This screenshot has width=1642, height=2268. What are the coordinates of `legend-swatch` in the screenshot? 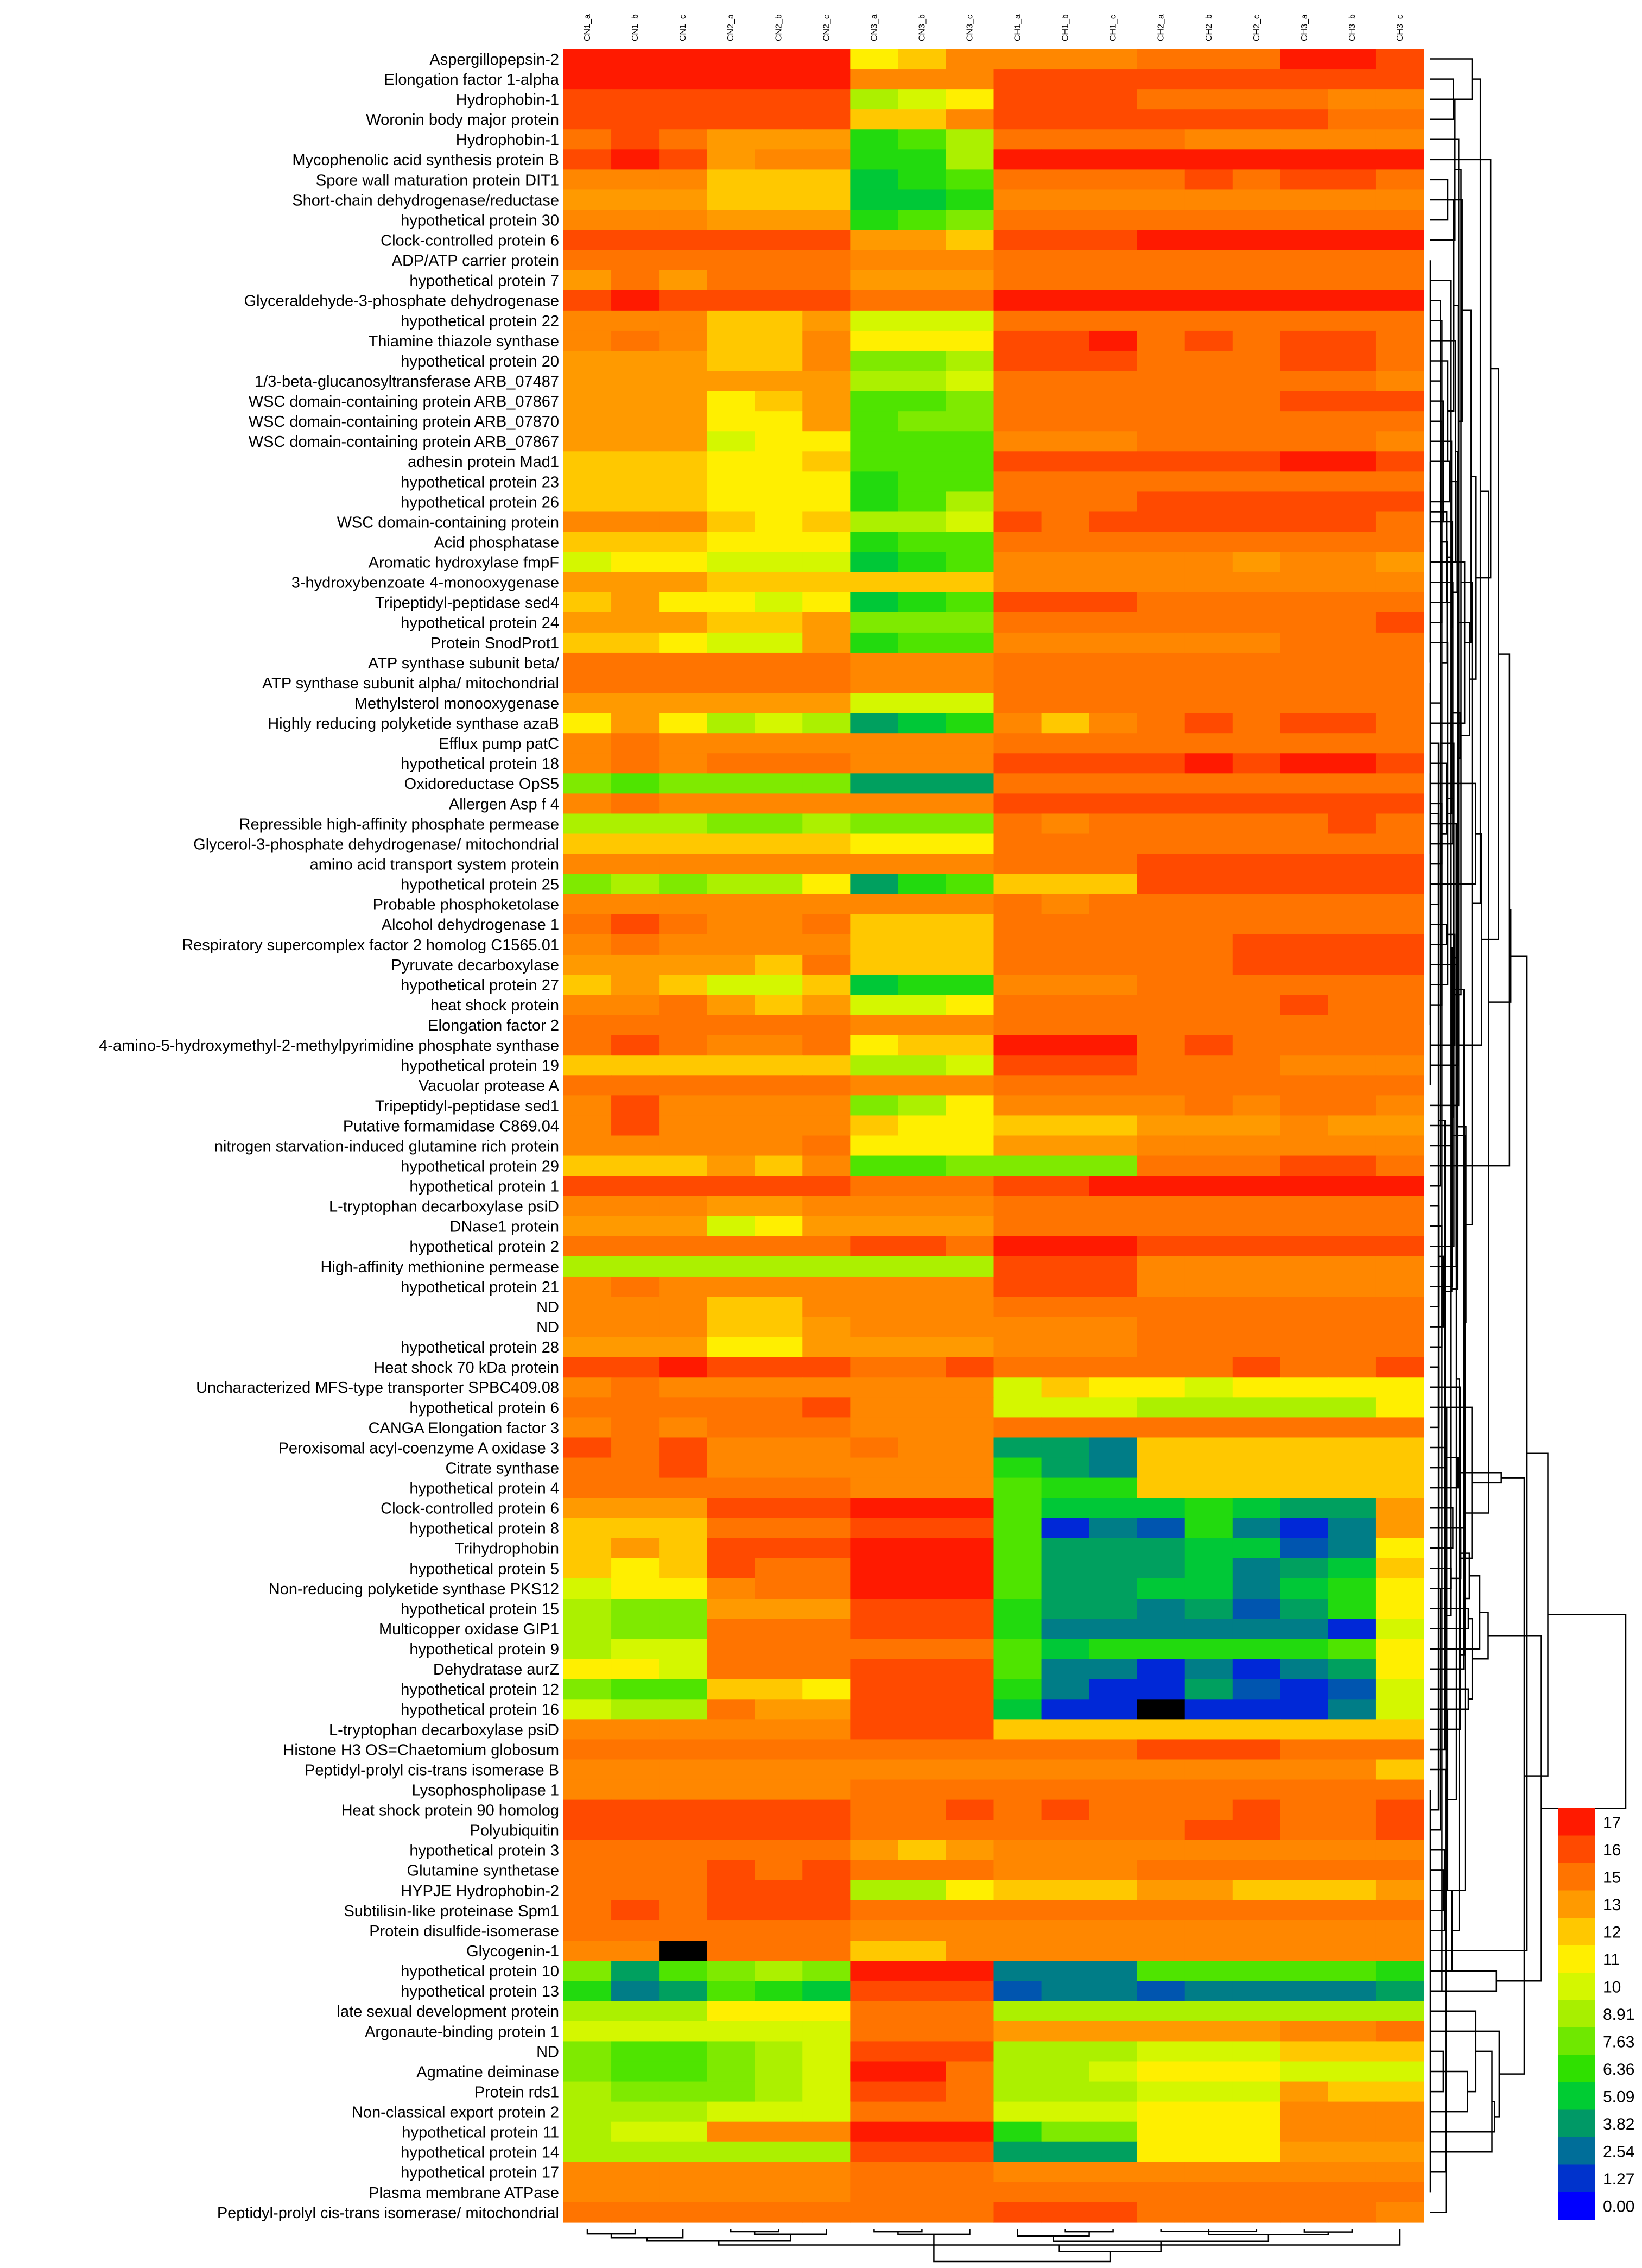 It's located at (1576, 2069).